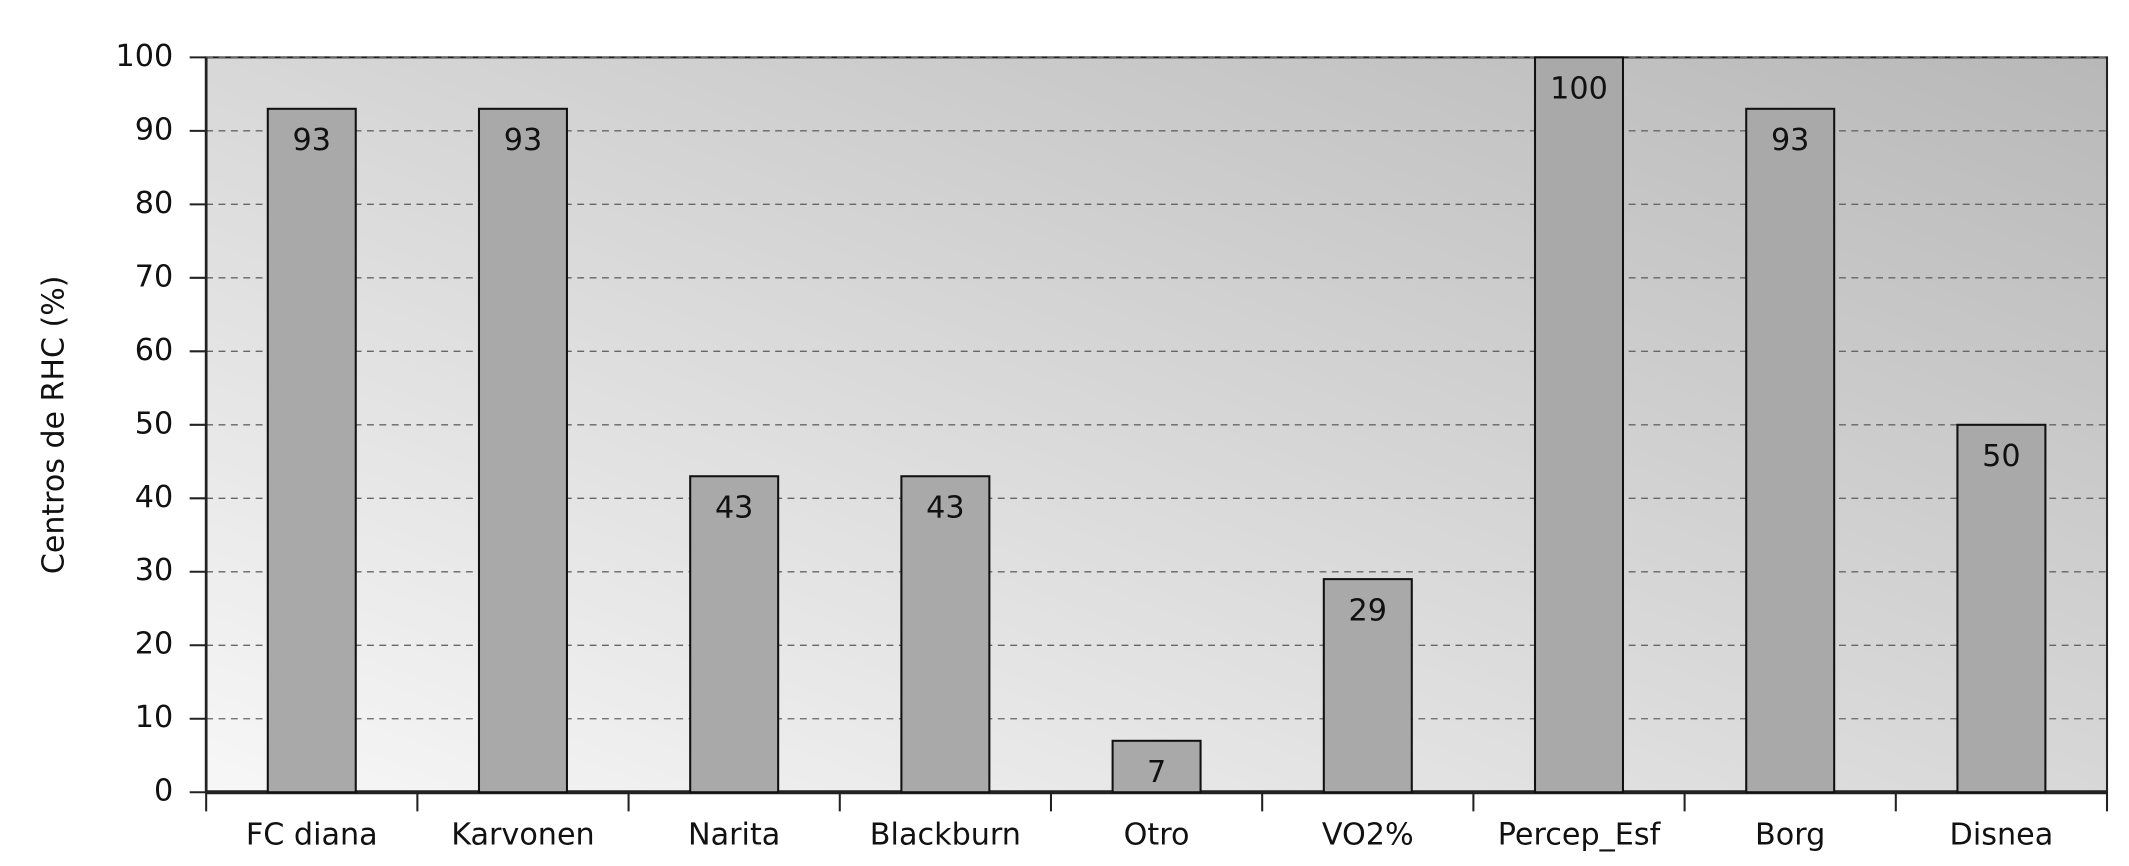 The width and height of the screenshot is (2129, 866). Describe the element at coordinates (163, 791) in the screenshot. I see `y-tick-label: 0` at that location.